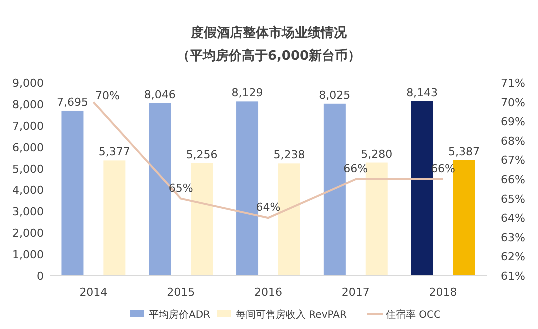 This screenshot has width=538, height=329. What do you see at coordinates (513, 83) in the screenshot?
I see `y2-tick-label: 71%` at bounding box center [513, 83].